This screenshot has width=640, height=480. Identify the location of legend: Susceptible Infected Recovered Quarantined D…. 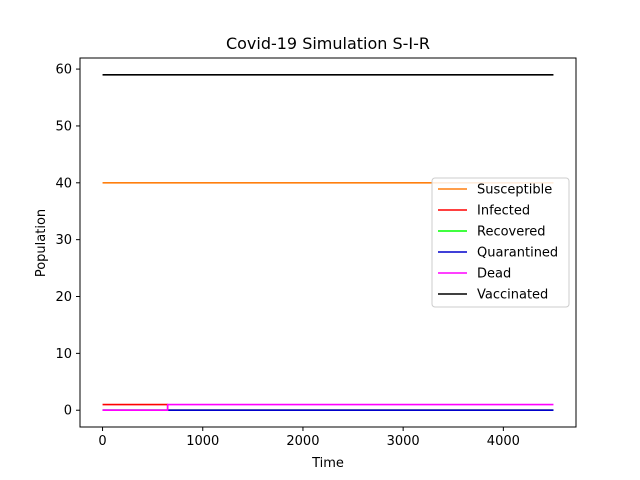
(500, 242).